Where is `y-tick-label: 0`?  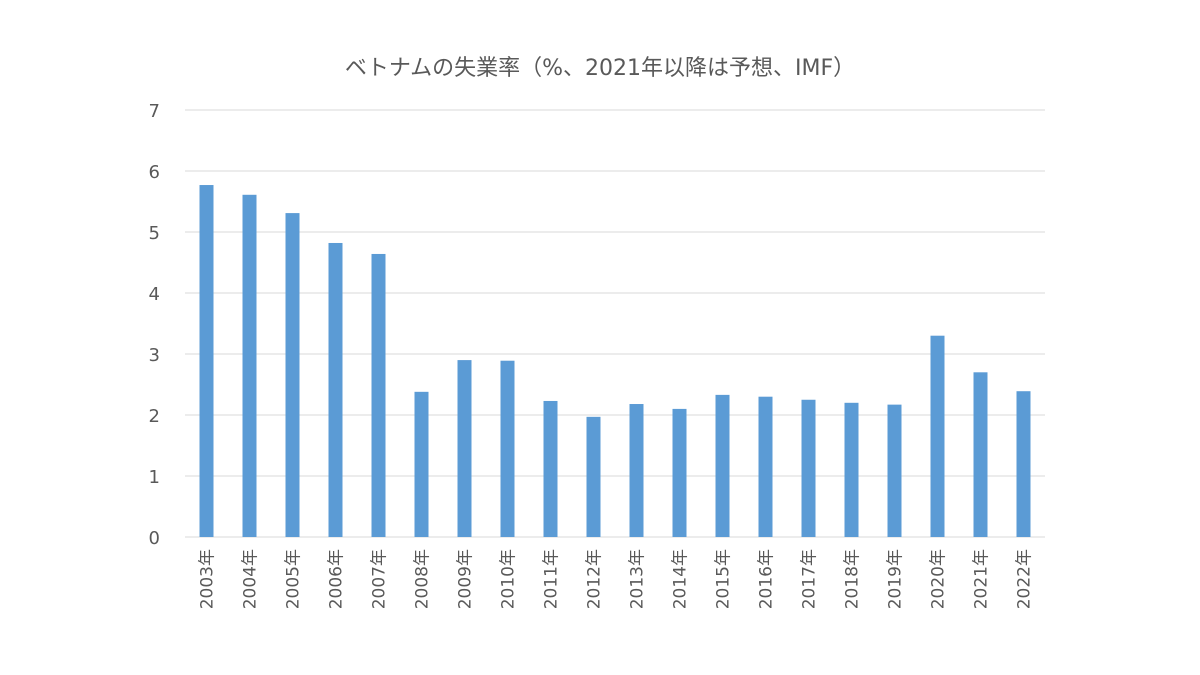
y-tick-label: 0 is located at coordinates (154, 538).